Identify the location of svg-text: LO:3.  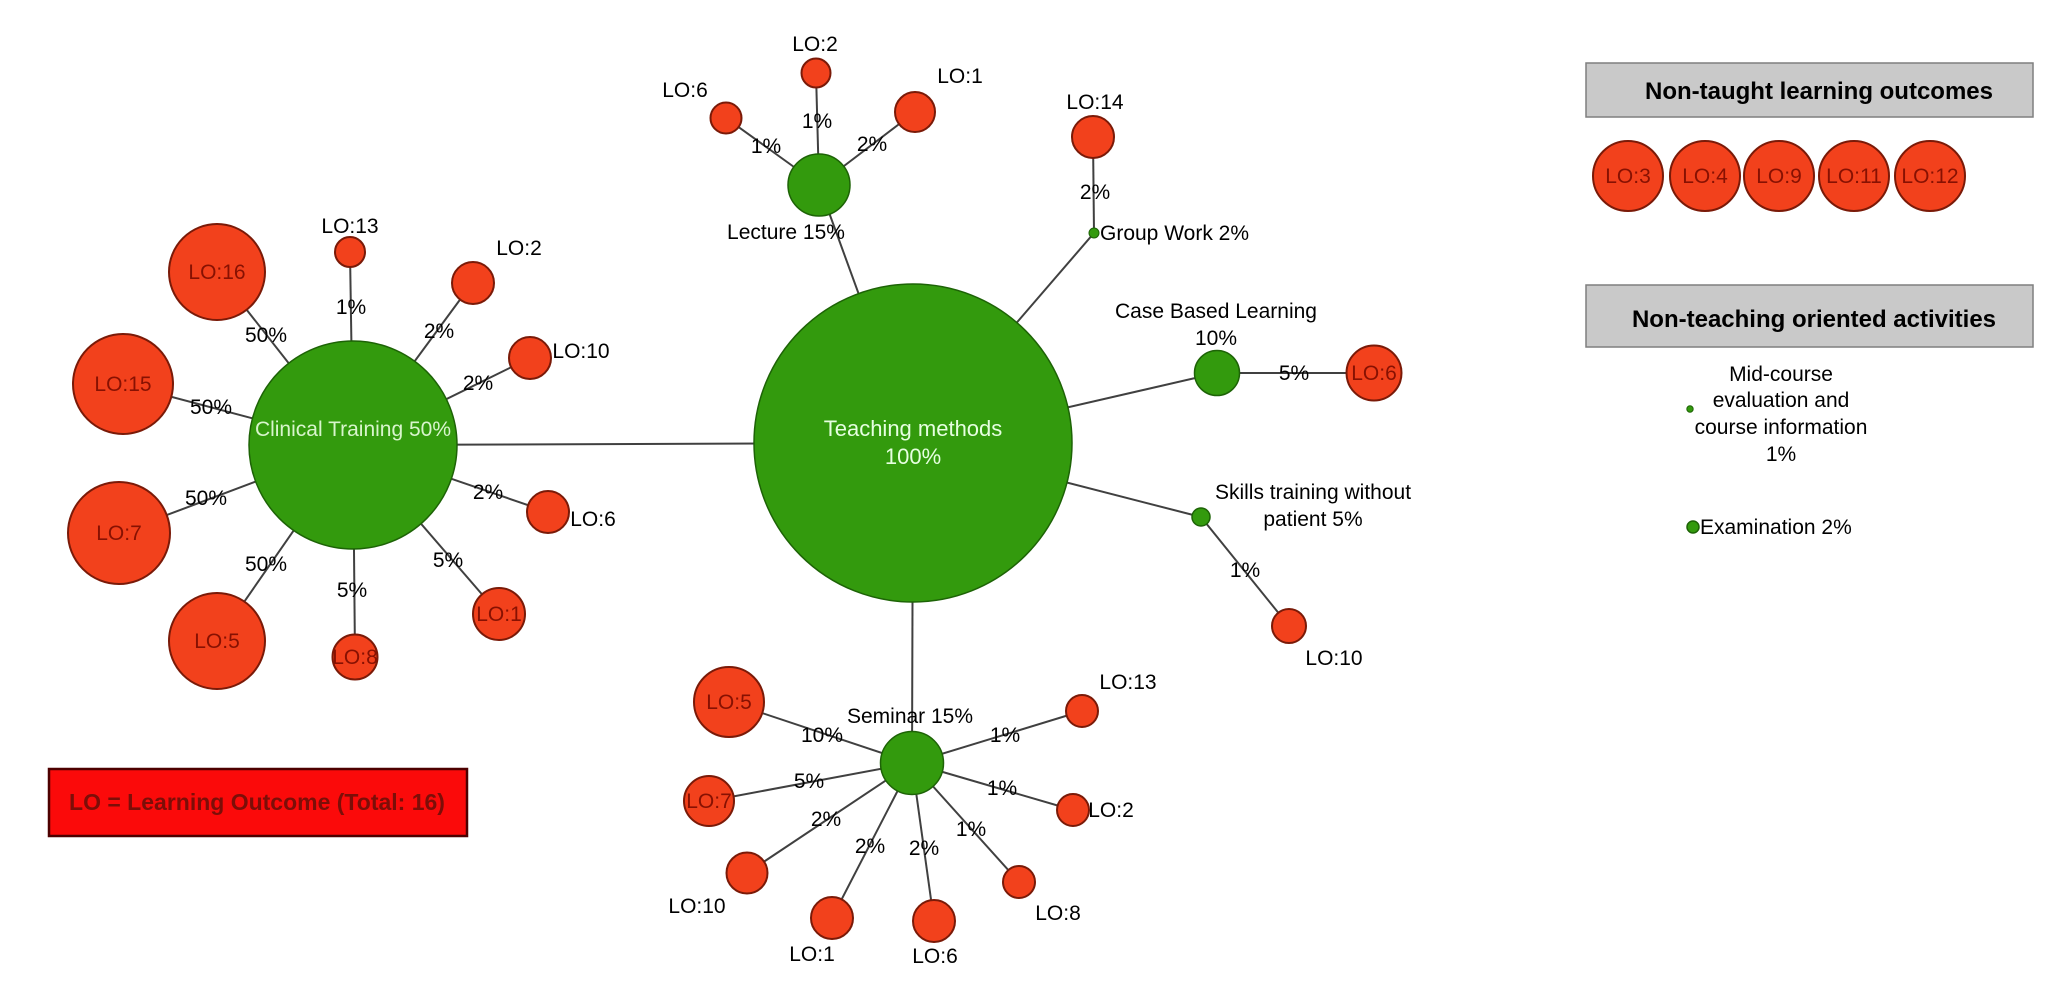
(1628, 176).